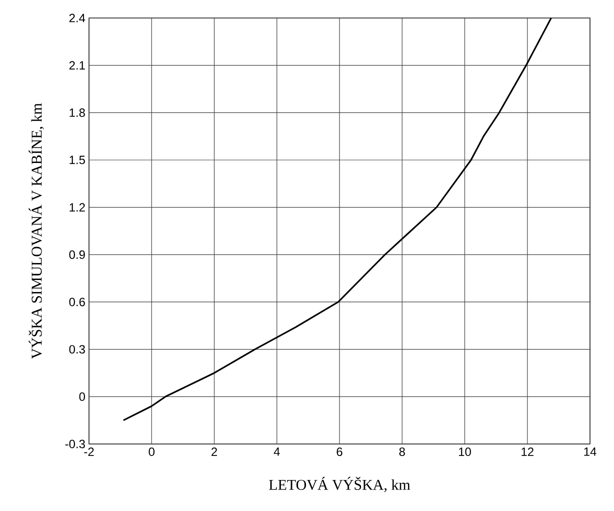  I want to click on y-axis-title: VÝŠKA SIMULOVANÁ V KABÍNE, km, so click(36, 231).